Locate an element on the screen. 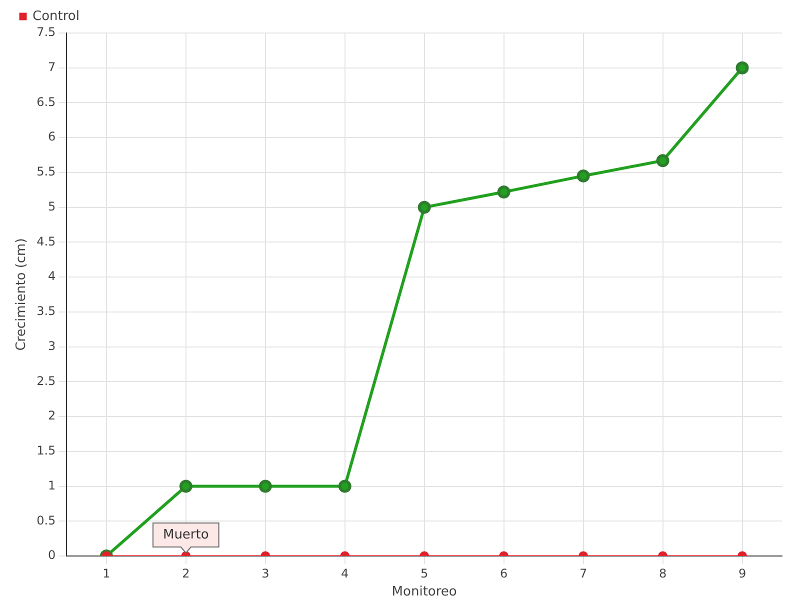  y-axis-title: Crecimiento (cm) is located at coordinates (22, 294).